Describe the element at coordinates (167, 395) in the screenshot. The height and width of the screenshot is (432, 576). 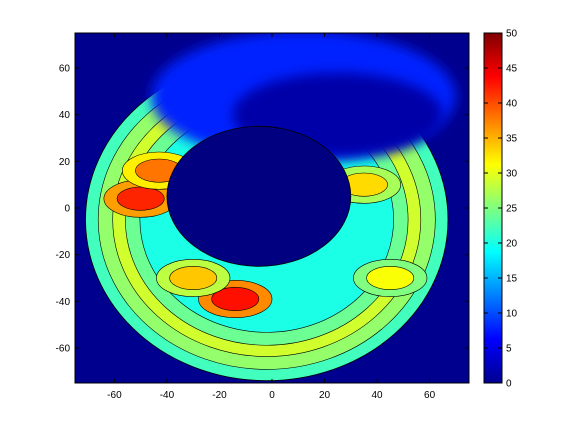
I see `x-tick-label: -40` at that location.